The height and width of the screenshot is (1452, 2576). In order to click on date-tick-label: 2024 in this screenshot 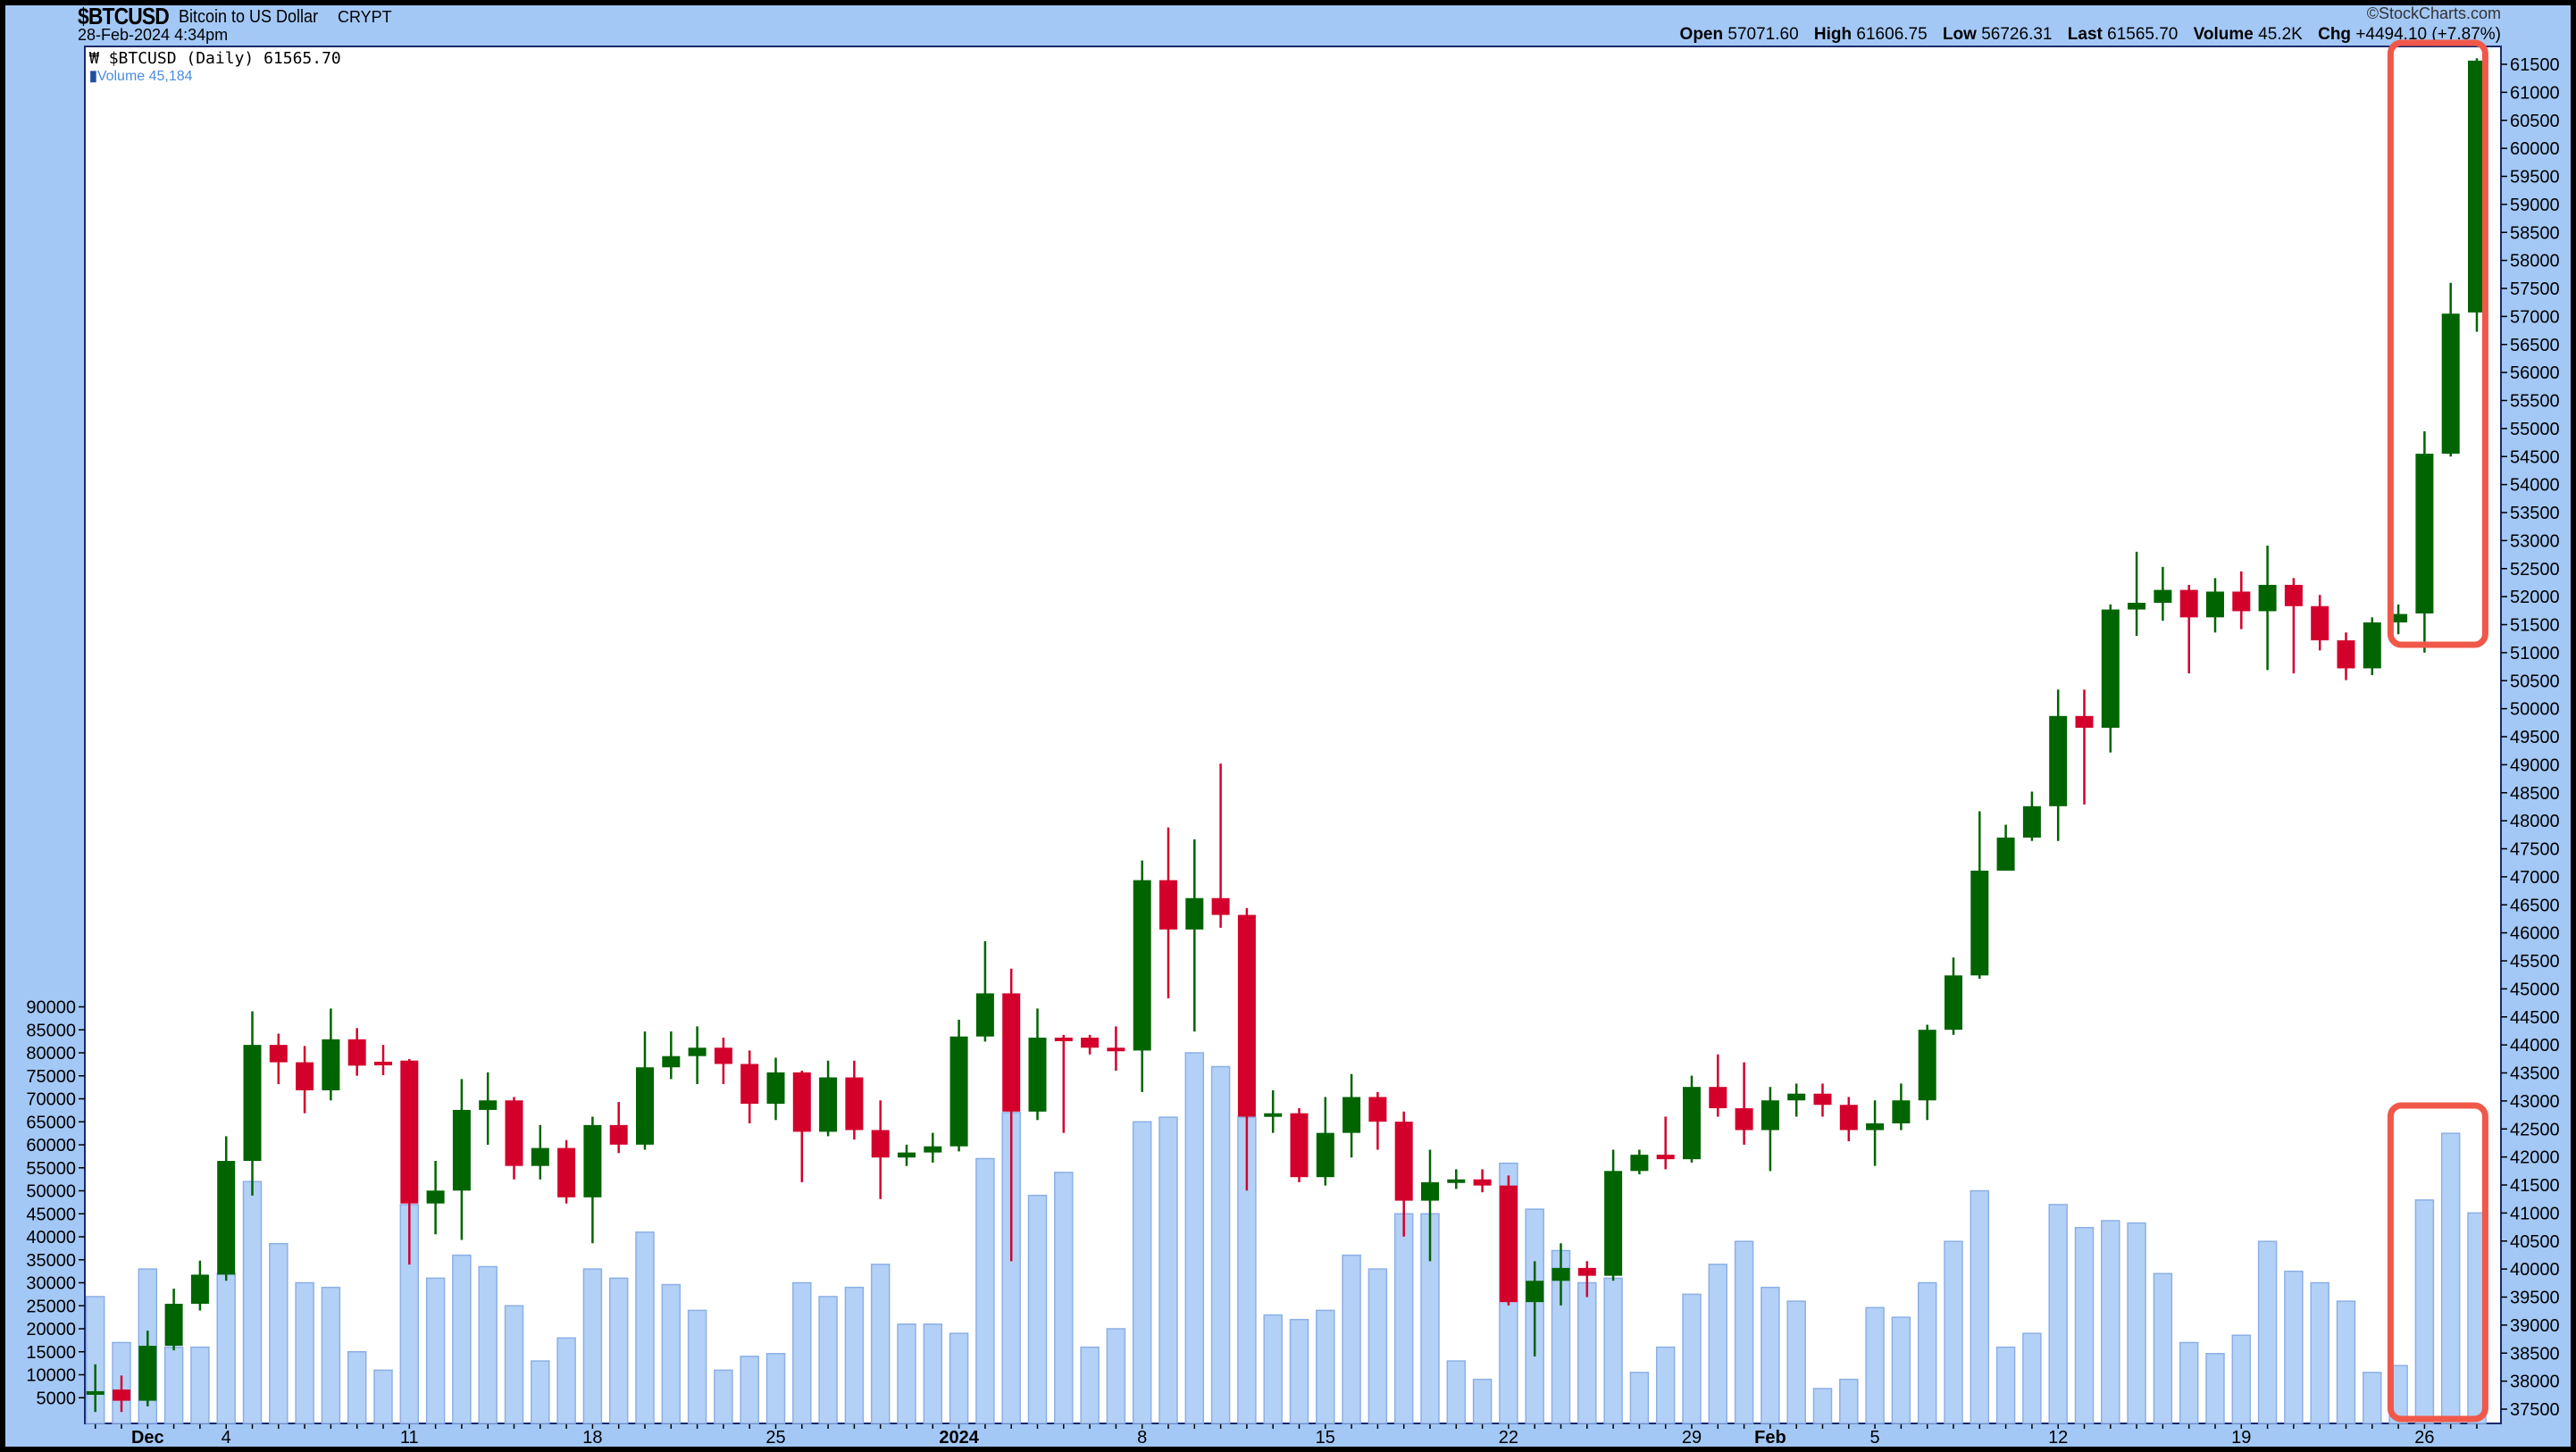, I will do `click(959, 1438)`.